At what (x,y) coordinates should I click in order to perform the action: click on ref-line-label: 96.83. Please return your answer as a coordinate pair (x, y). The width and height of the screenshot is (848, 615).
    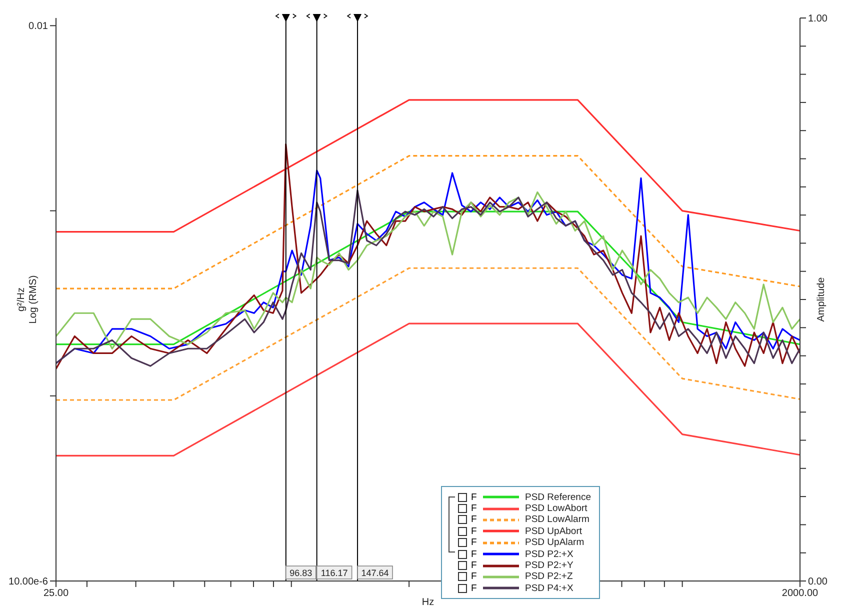
    Looking at the image, I should click on (301, 573).